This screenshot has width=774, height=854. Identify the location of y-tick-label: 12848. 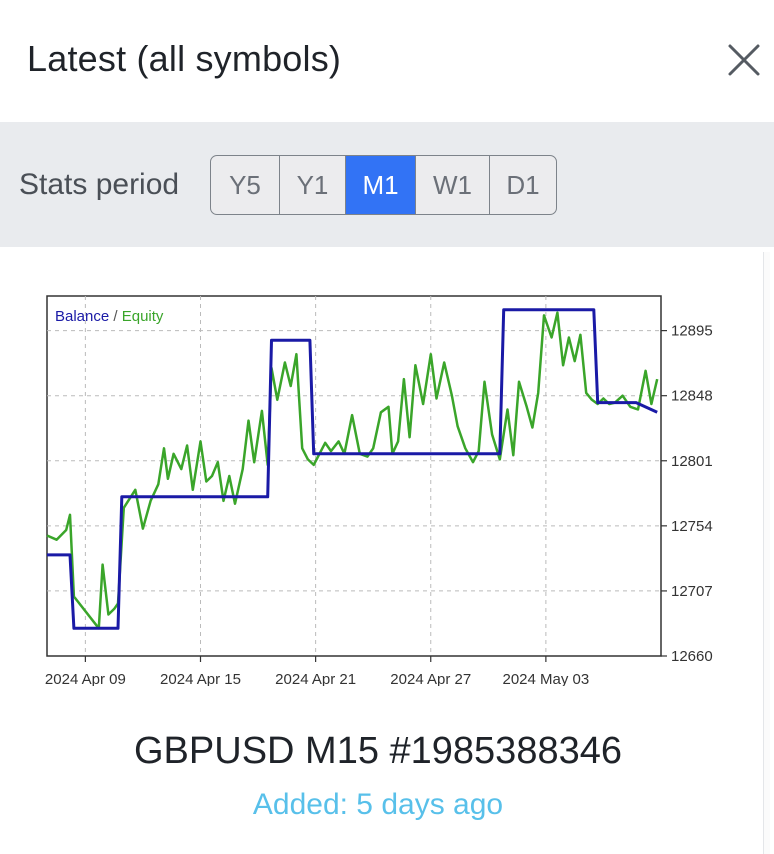
(692, 396).